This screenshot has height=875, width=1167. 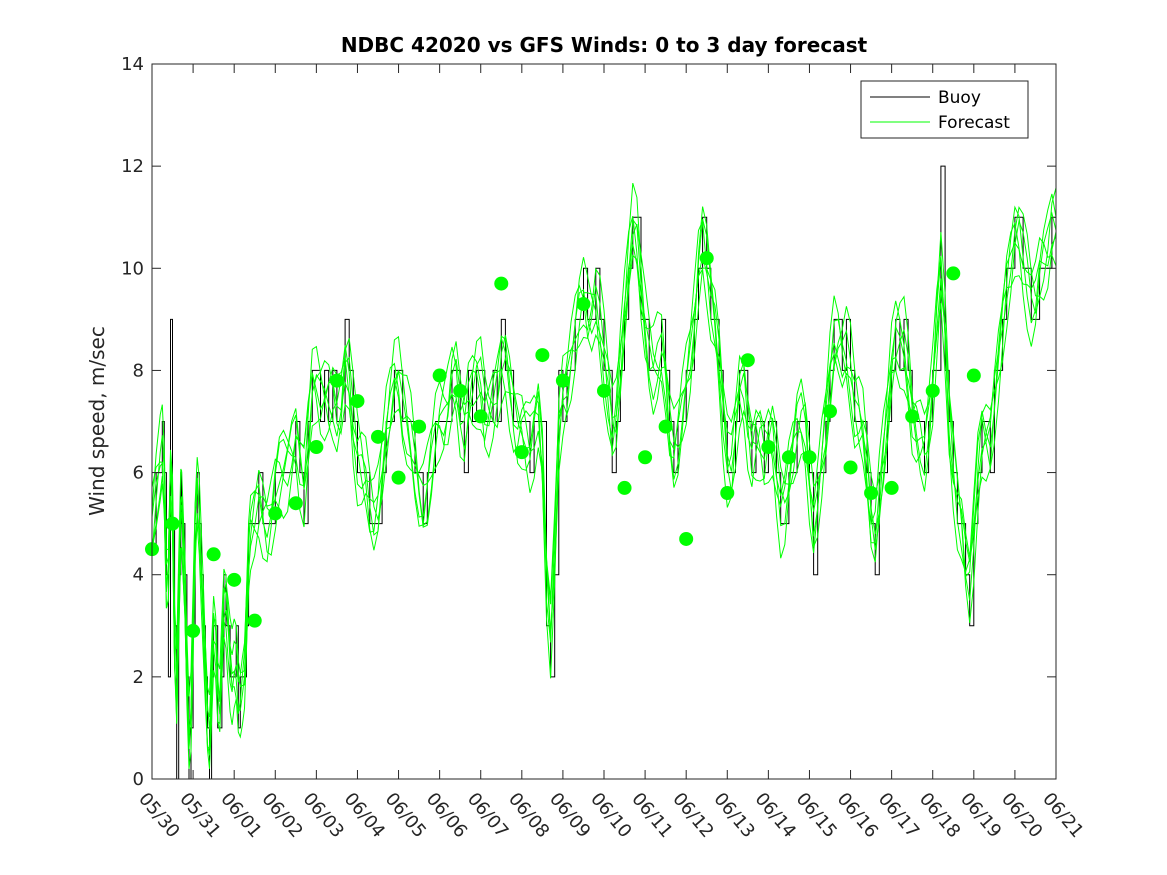 What do you see at coordinates (816, 815) in the screenshot?
I see `x-tick-label: 06/15` at bounding box center [816, 815].